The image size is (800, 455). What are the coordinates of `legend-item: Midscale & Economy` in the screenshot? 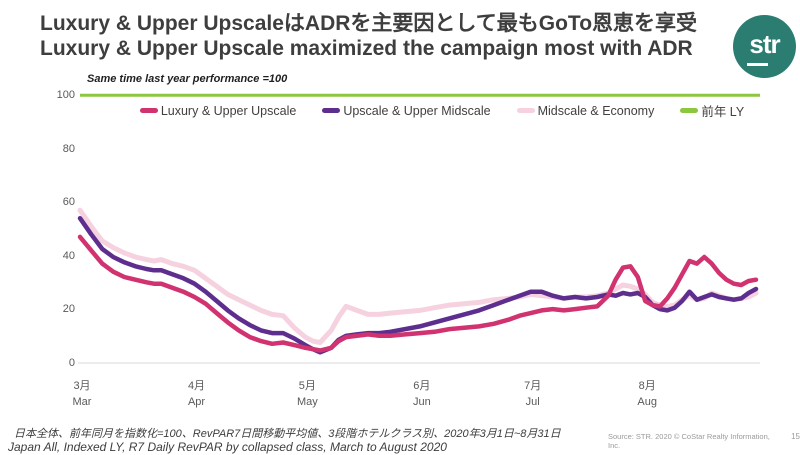 It's located at (585, 110).